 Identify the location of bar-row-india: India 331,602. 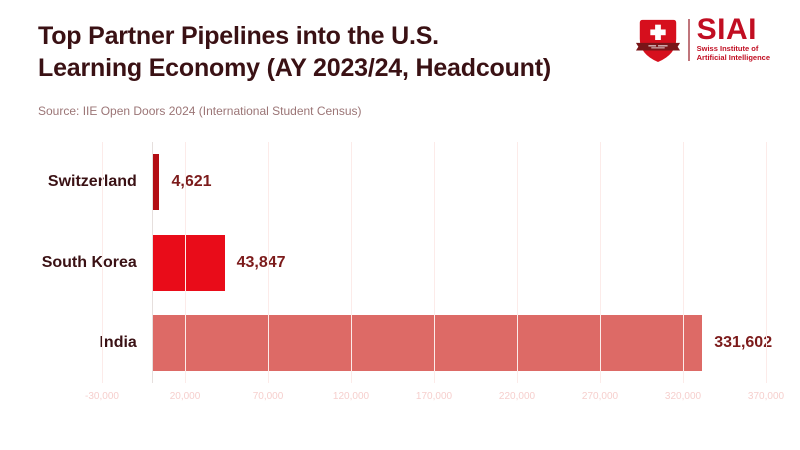
(435, 342).